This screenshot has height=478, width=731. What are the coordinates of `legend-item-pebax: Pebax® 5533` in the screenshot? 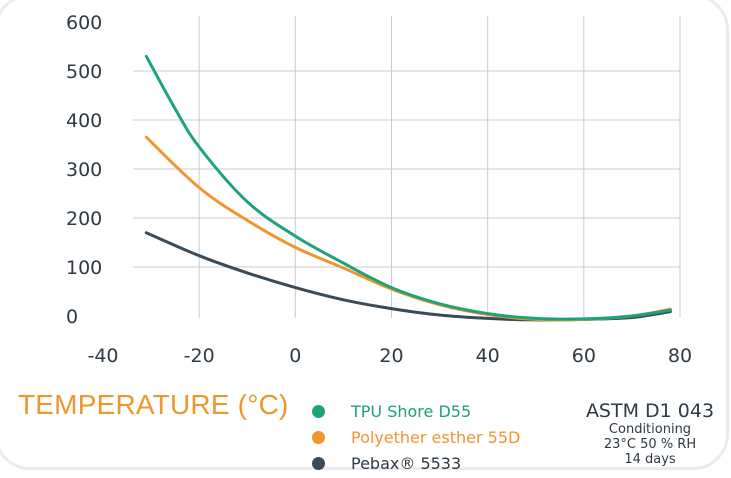 It's located at (416, 463).